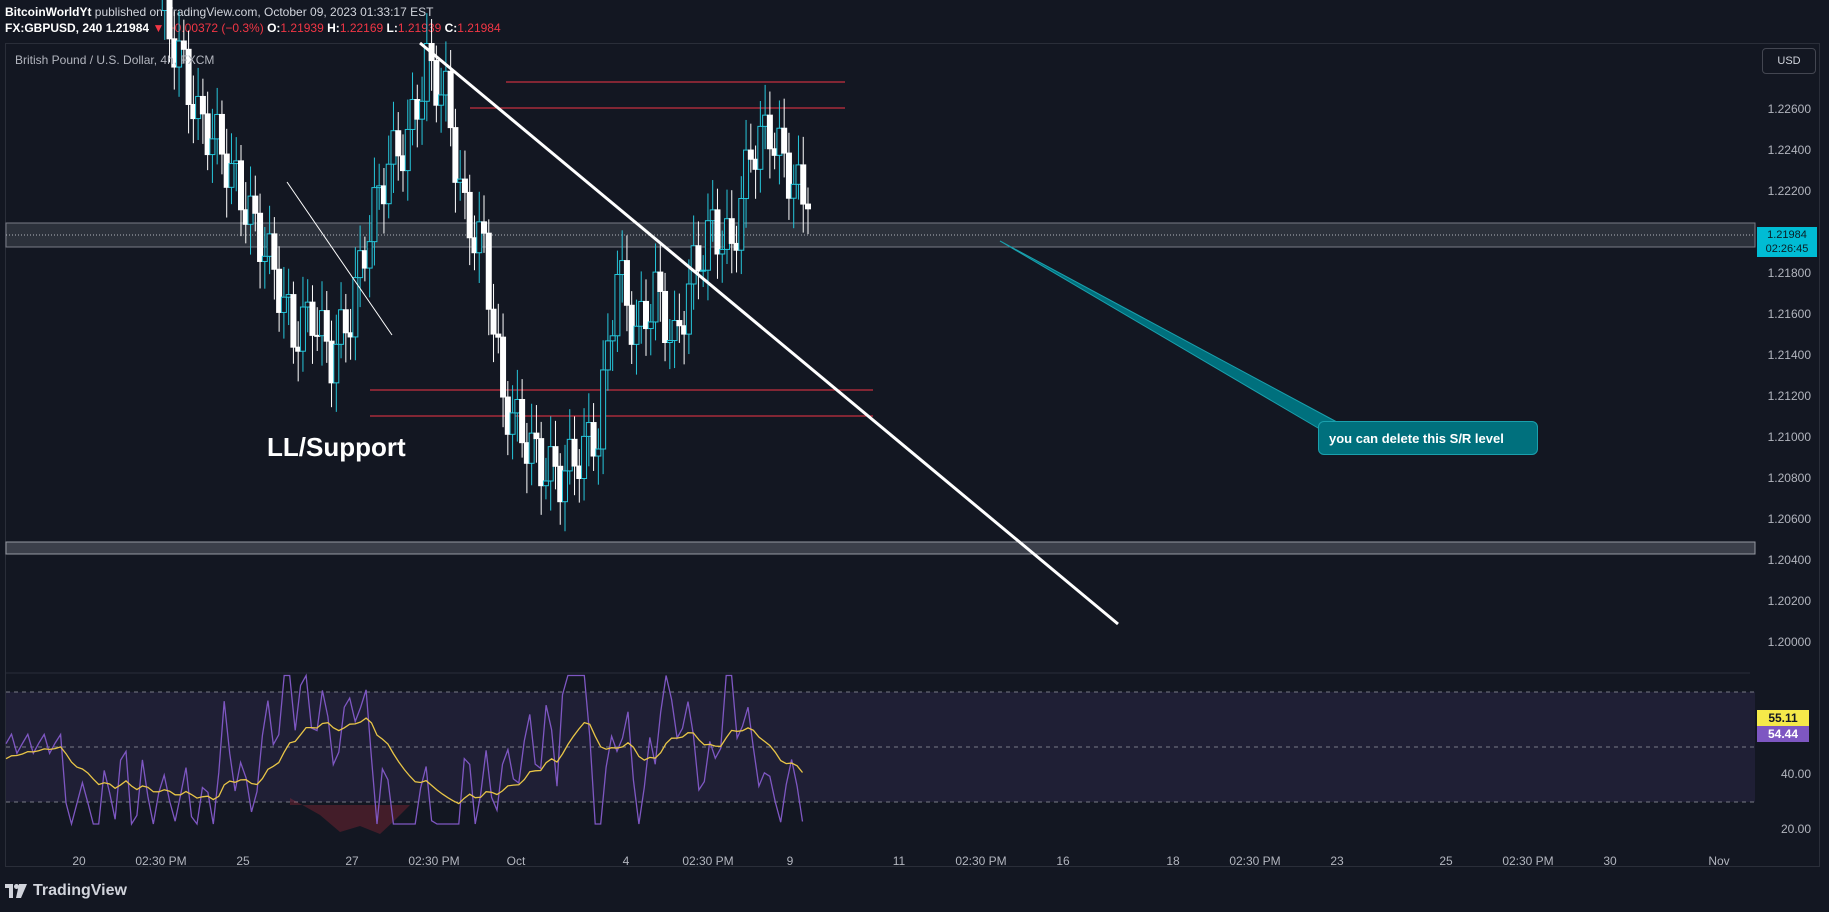 The image size is (1829, 912). What do you see at coordinates (1787, 235) in the screenshot?
I see `price-tag-value: 1.21984` at bounding box center [1787, 235].